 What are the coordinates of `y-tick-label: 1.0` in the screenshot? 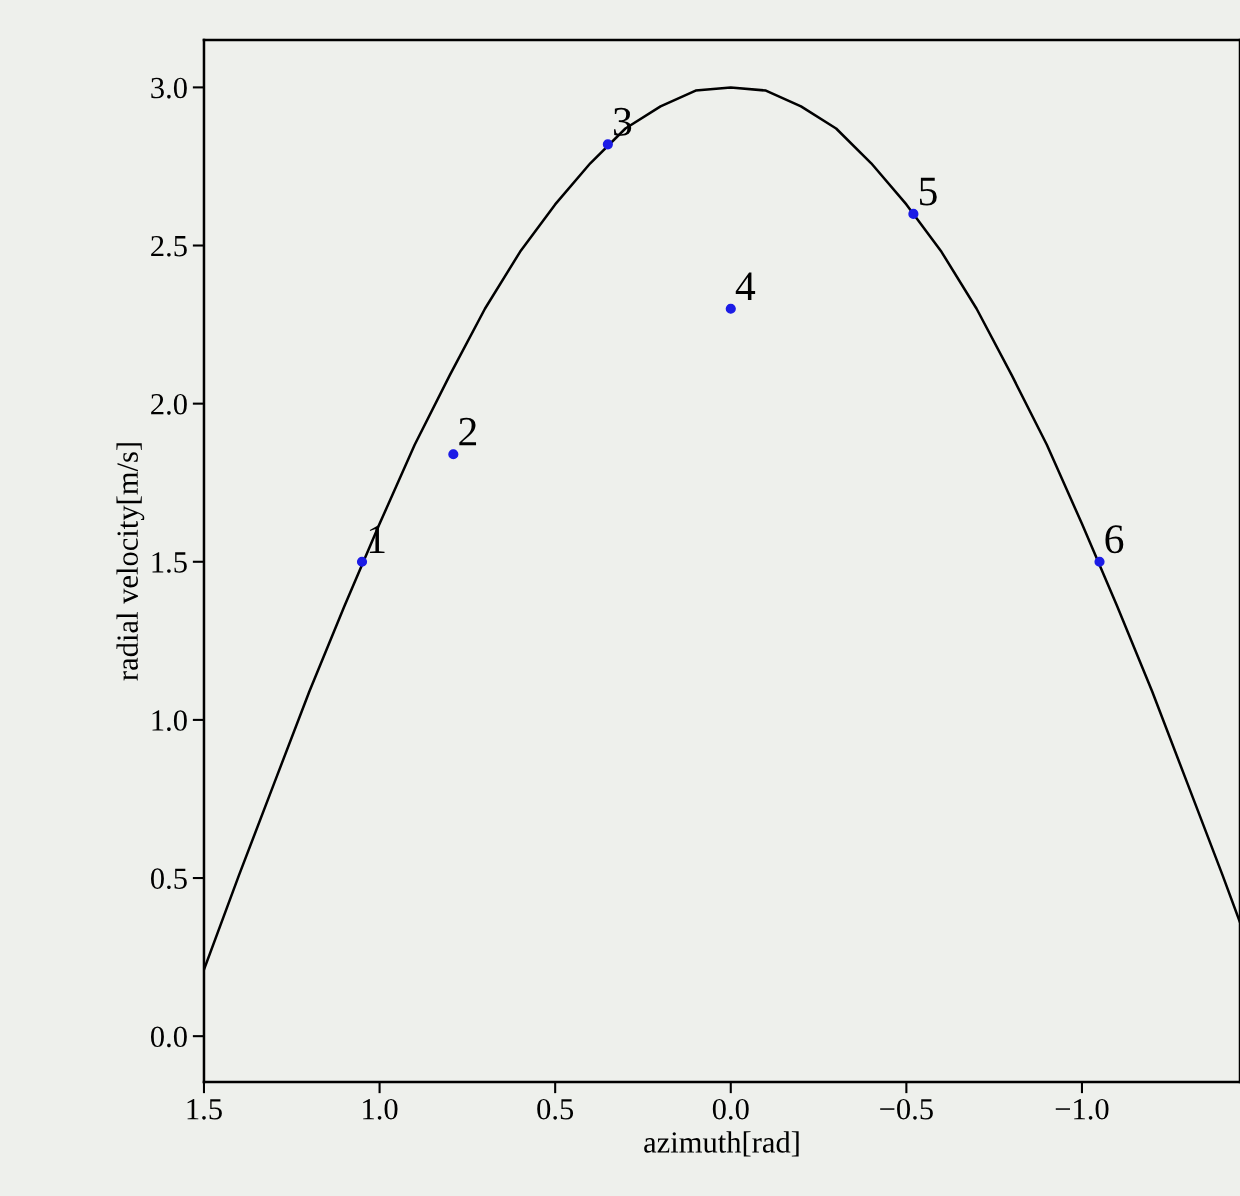 It's located at (169, 720).